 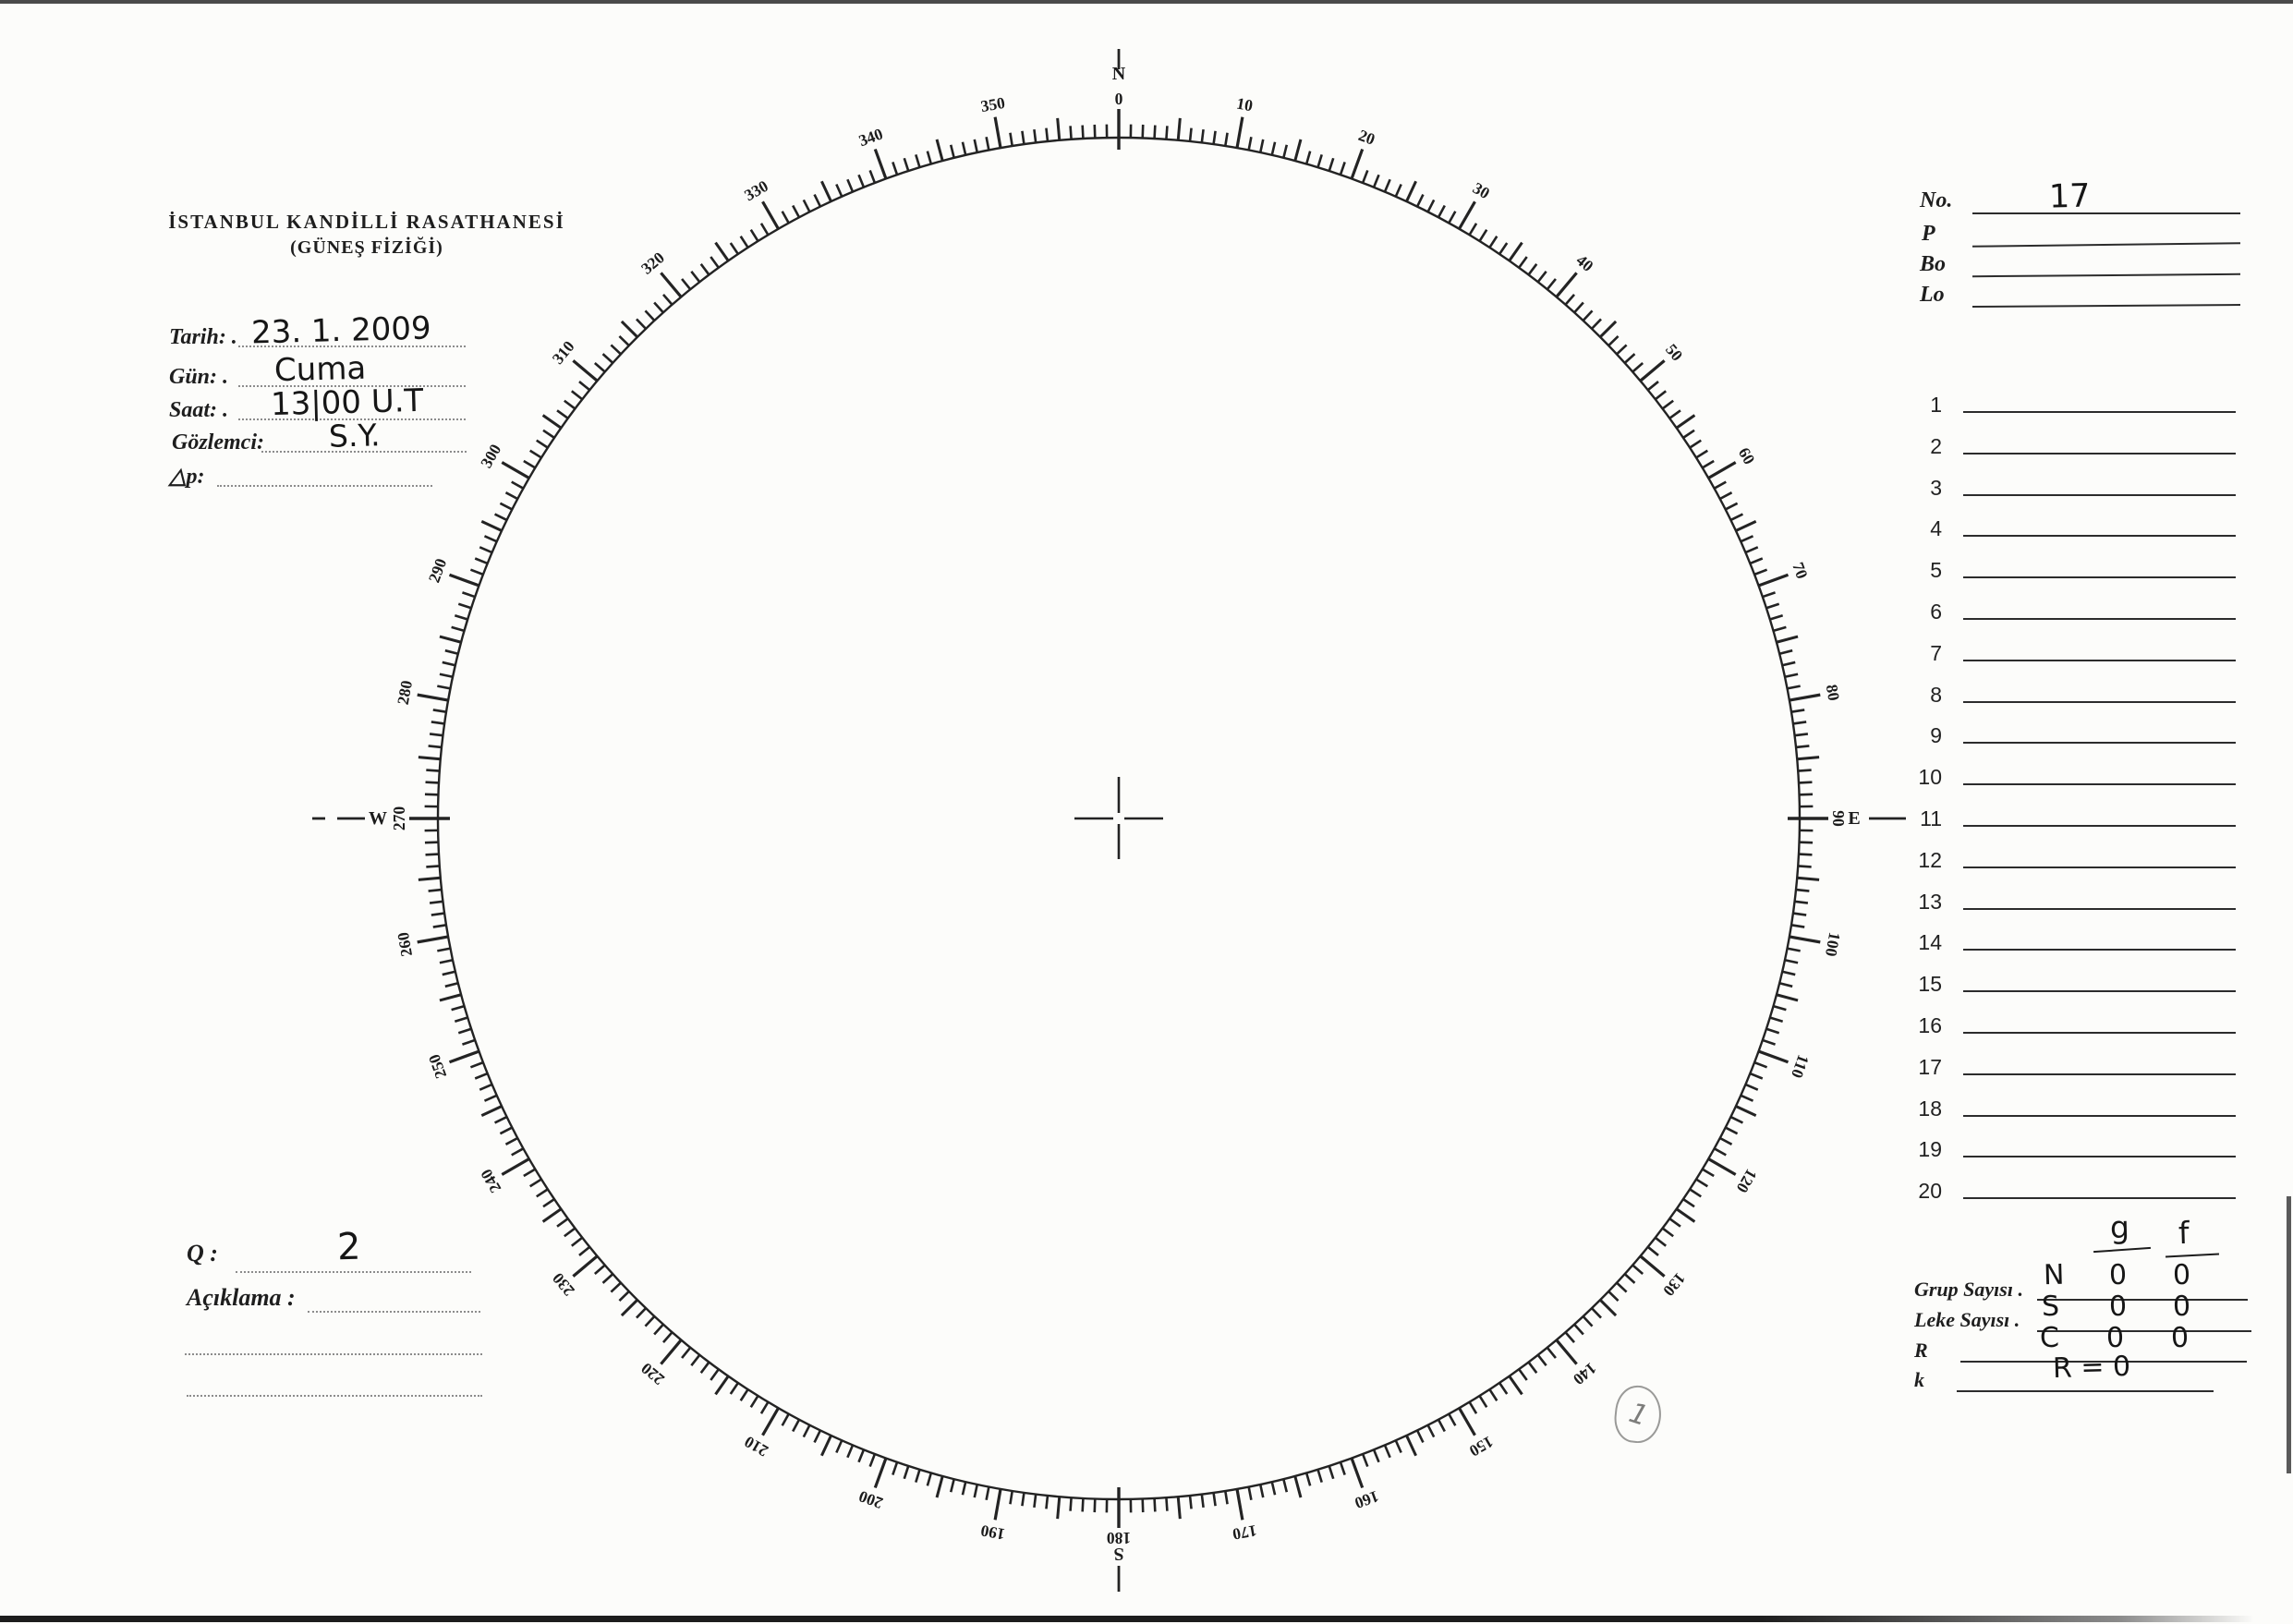 I want to click on observation-row: 2, so click(x=2072, y=448).